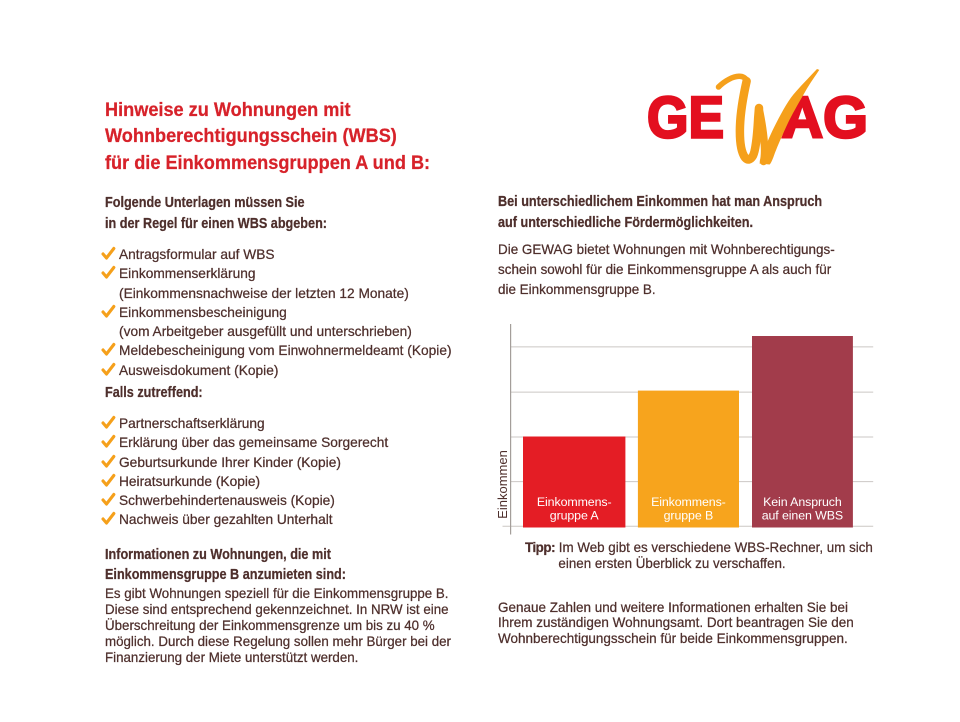  I want to click on svg-text: gruppe A, so click(575, 516).